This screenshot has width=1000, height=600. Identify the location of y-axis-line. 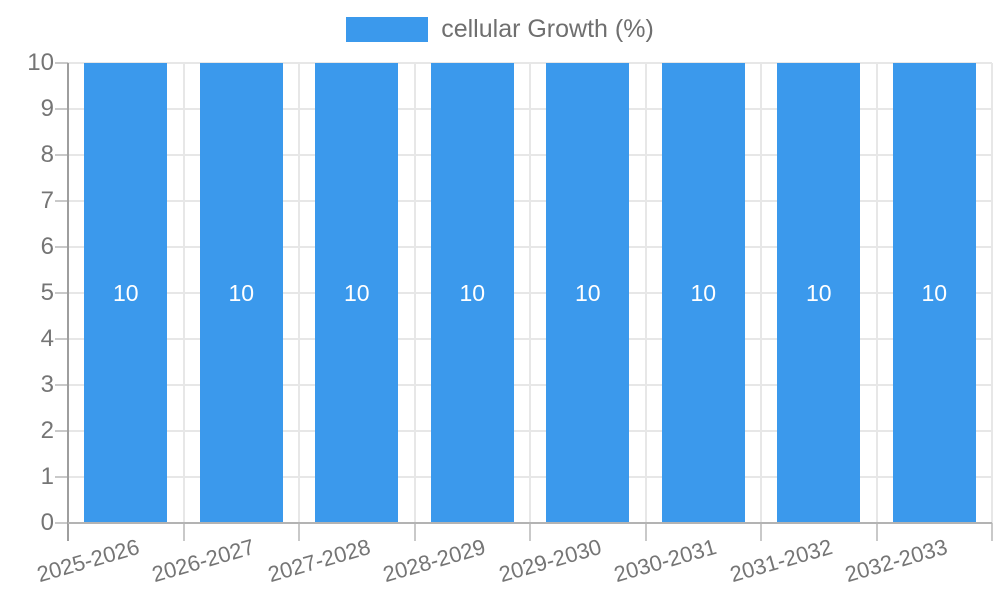
(68, 302).